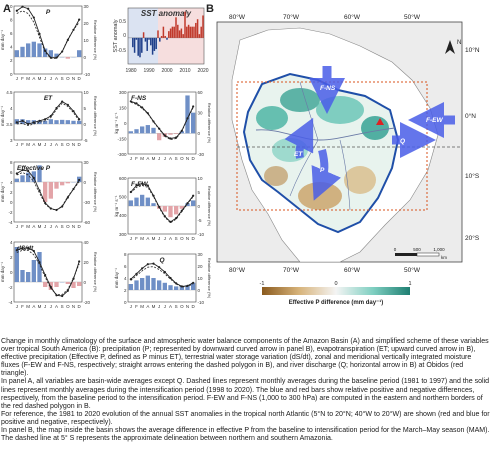 This screenshot has height=469, width=491. I want to click on y2tick-label: 60, so click(201, 92).